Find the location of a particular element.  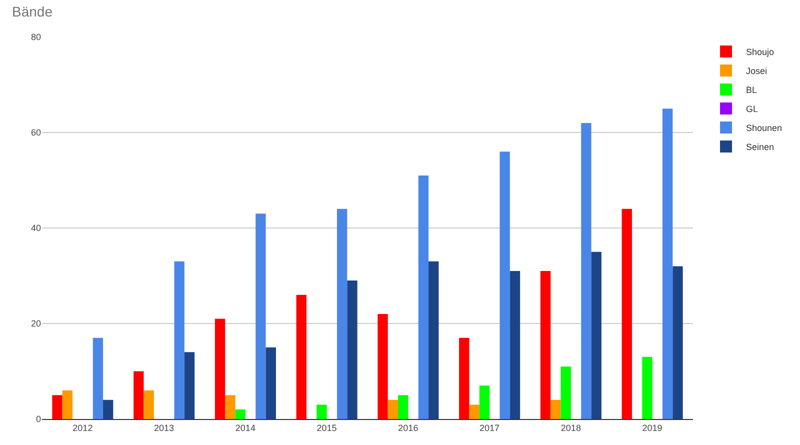

legend-label: Shounen is located at coordinates (764, 128).